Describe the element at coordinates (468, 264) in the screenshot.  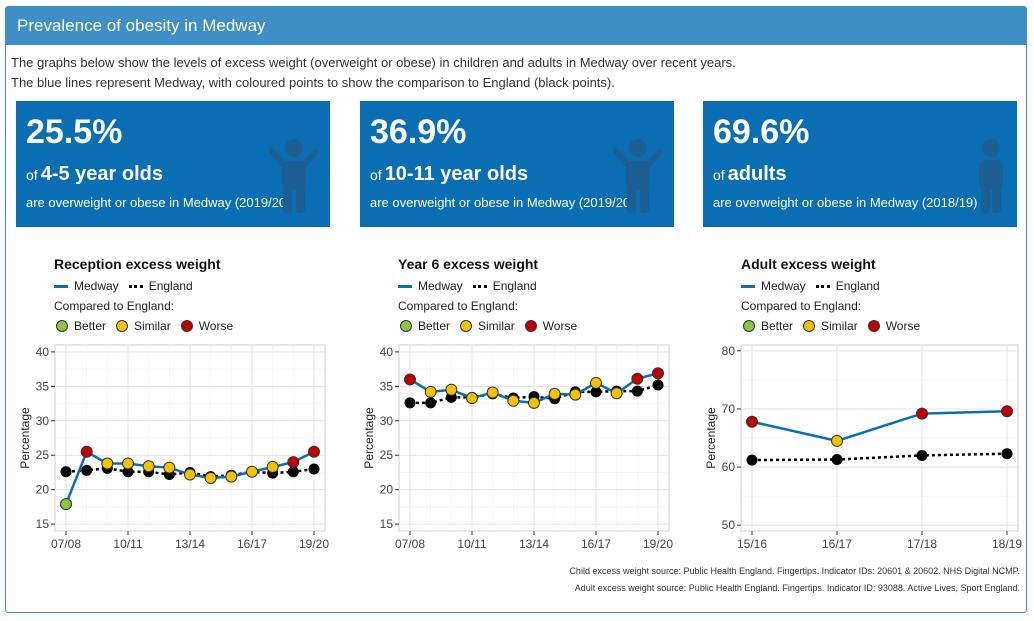
I see `chart-title-year6: Year 6 excess weight` at that location.